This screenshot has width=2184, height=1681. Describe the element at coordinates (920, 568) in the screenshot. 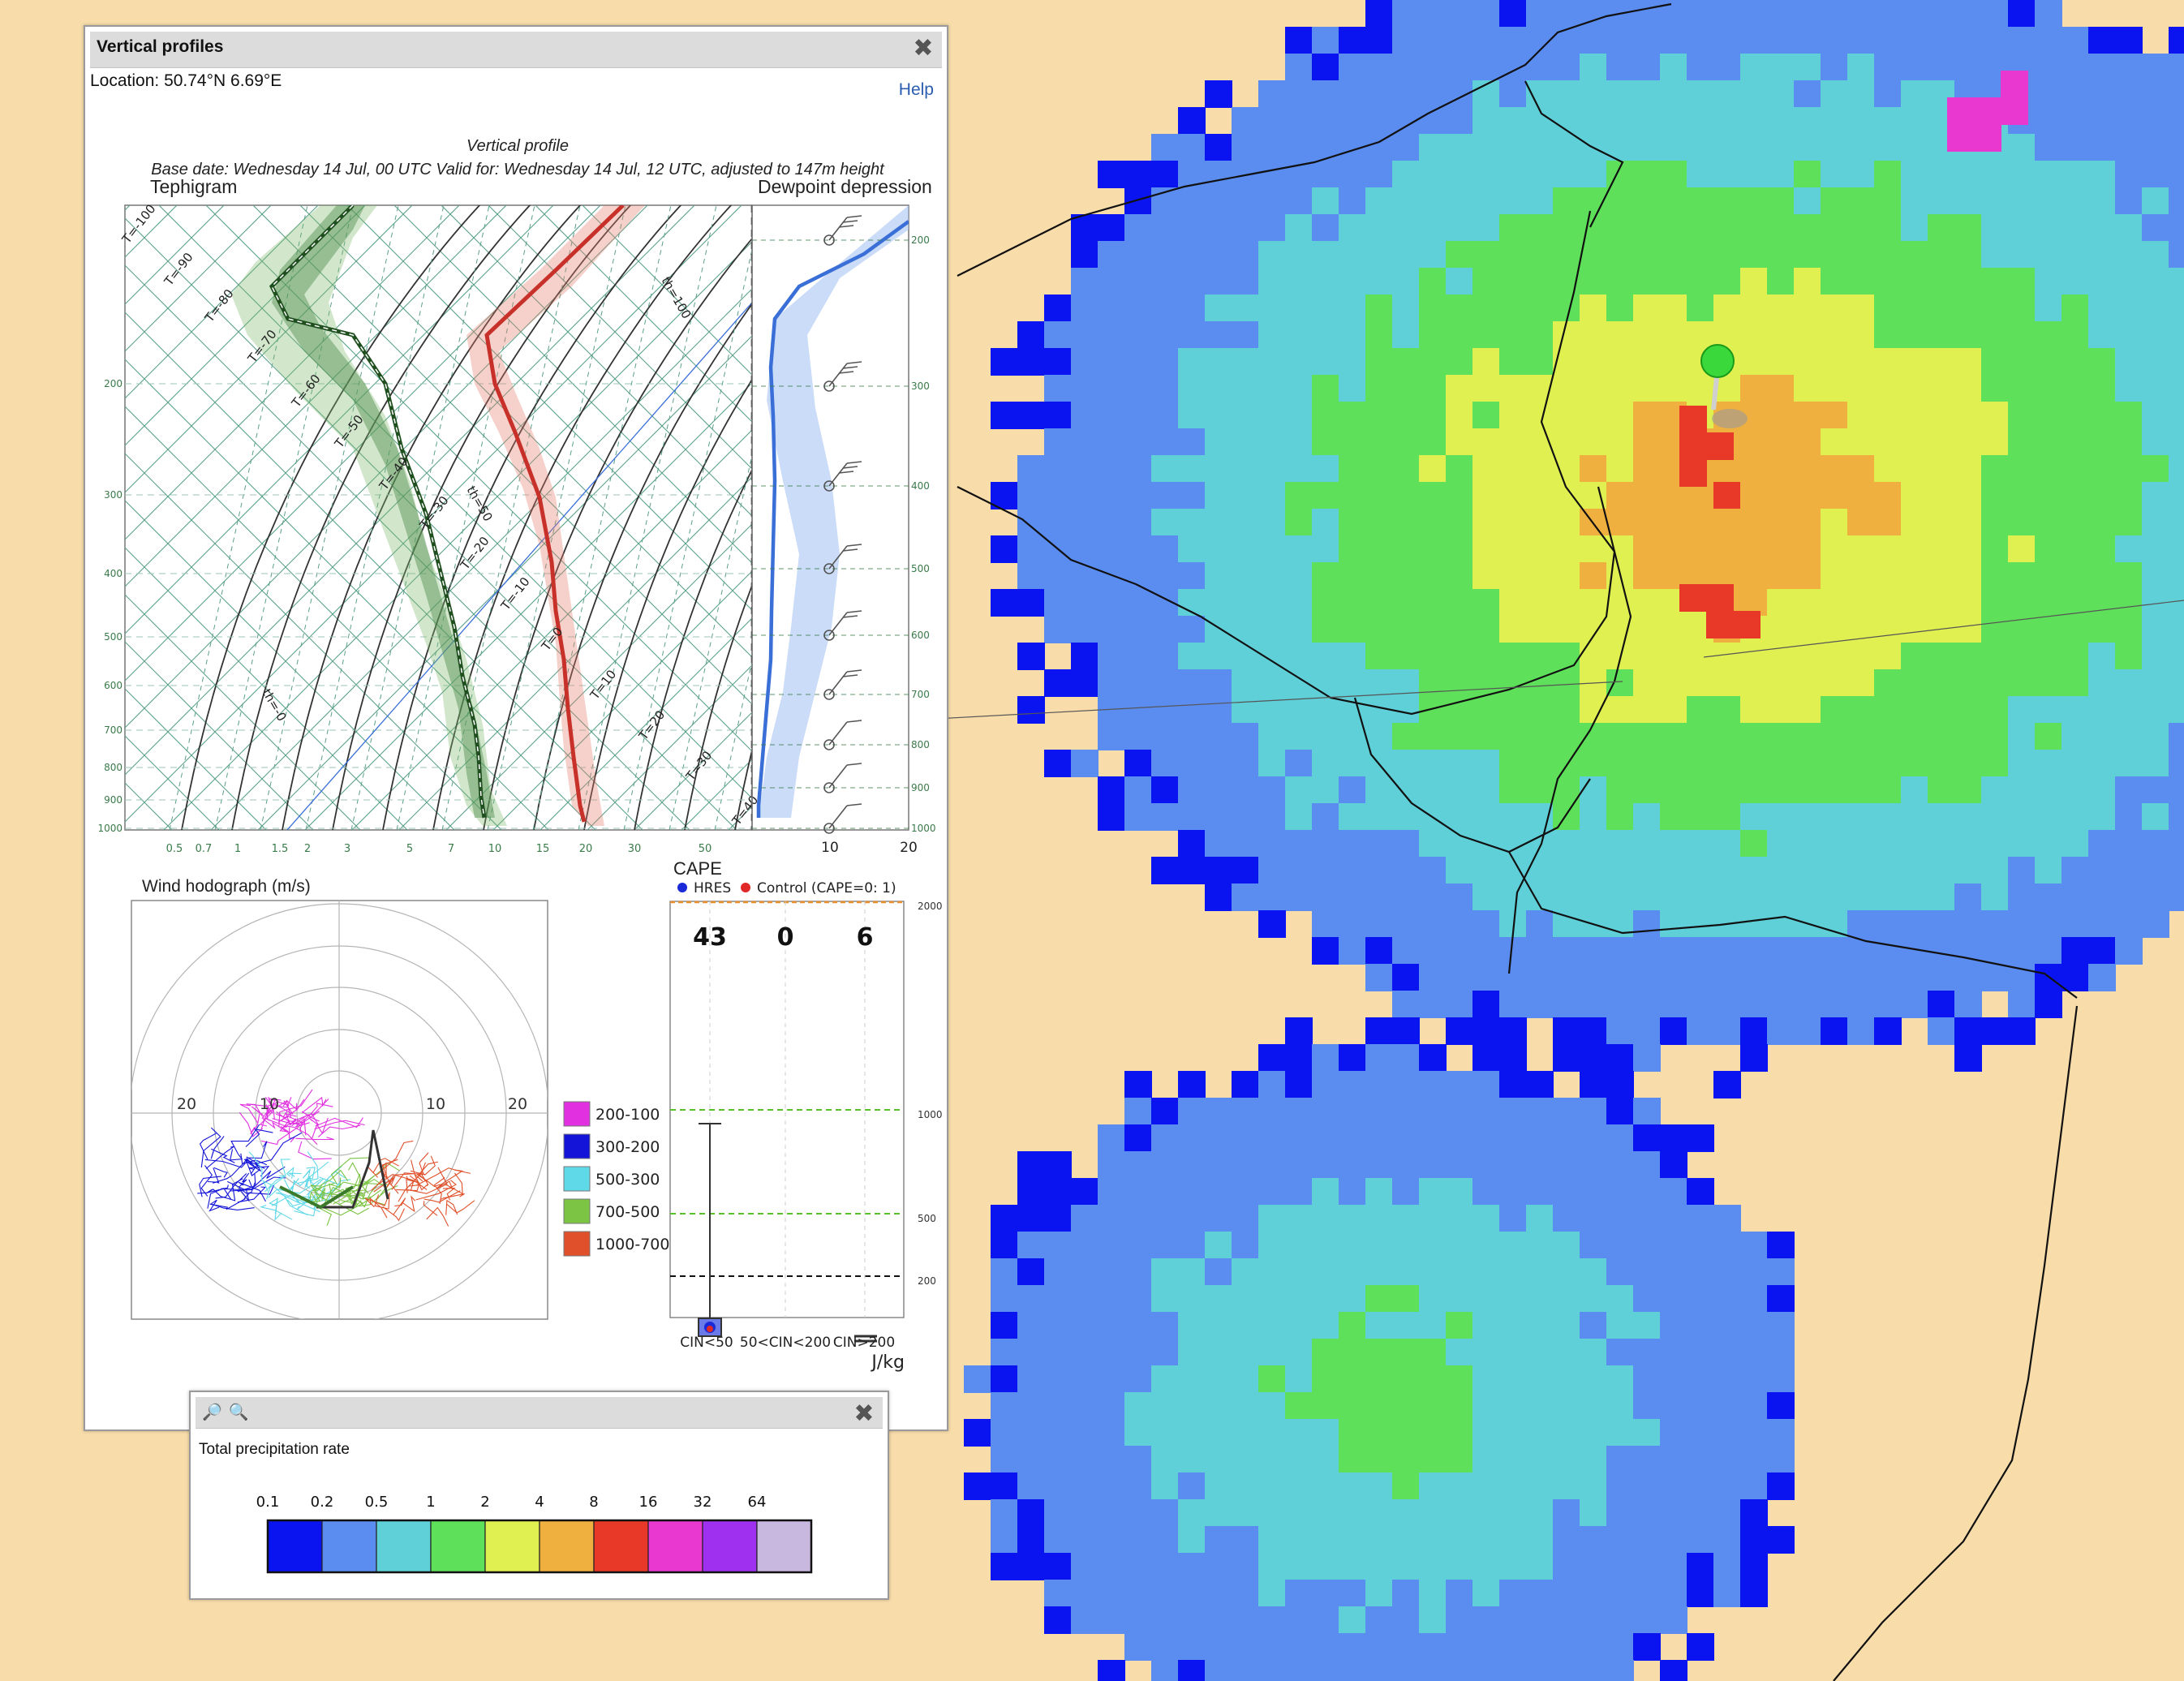

I see `dd-pressure-label: 500` at that location.